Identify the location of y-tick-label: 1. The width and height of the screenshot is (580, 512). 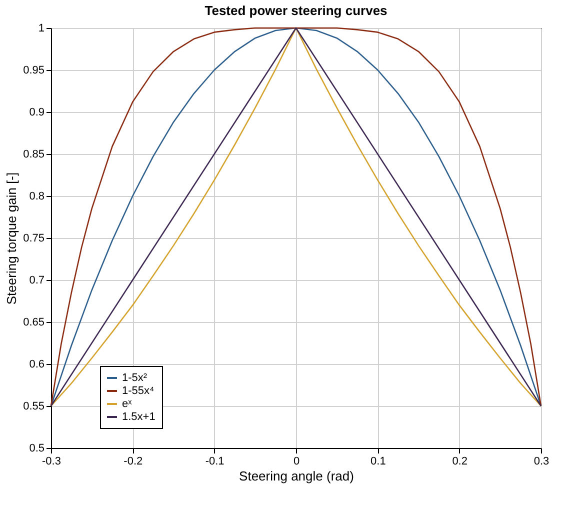
(41, 28).